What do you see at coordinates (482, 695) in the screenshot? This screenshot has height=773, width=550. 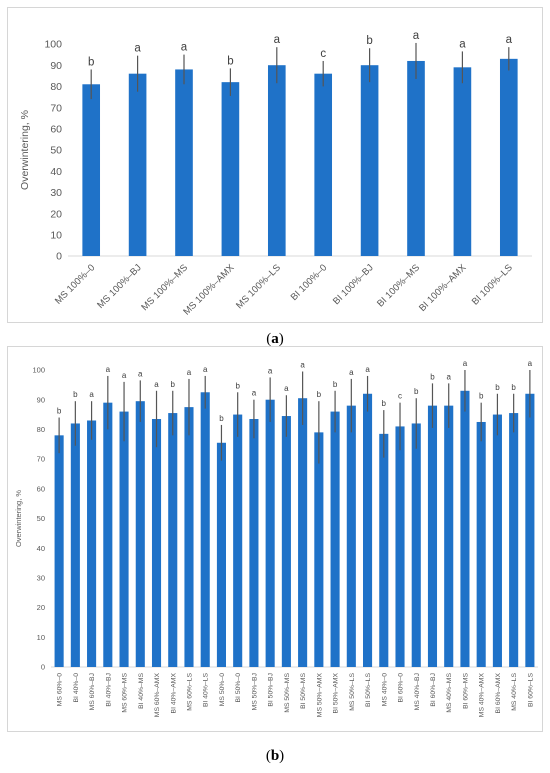 I see `x-tick-label: MS 40%–AMX` at bounding box center [482, 695].